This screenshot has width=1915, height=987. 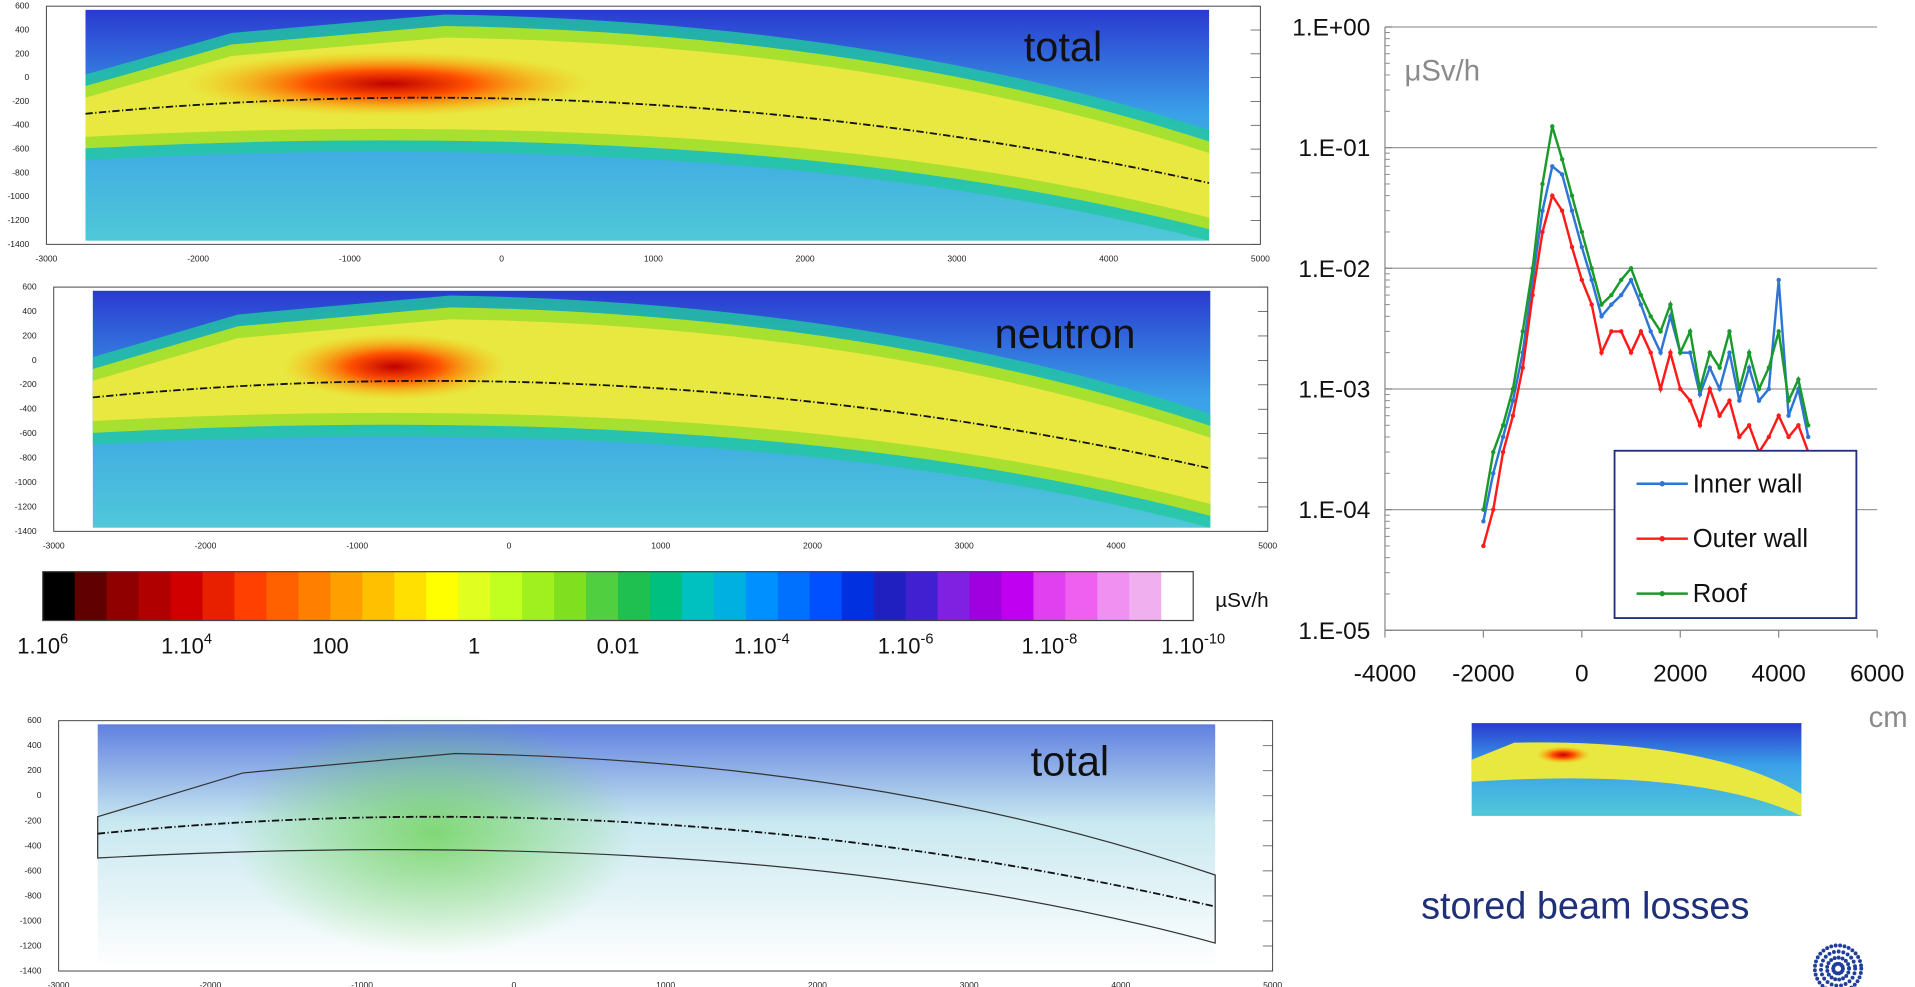 What do you see at coordinates (1070, 640) in the screenshot?
I see `colorbar-label-exp: -8` at bounding box center [1070, 640].